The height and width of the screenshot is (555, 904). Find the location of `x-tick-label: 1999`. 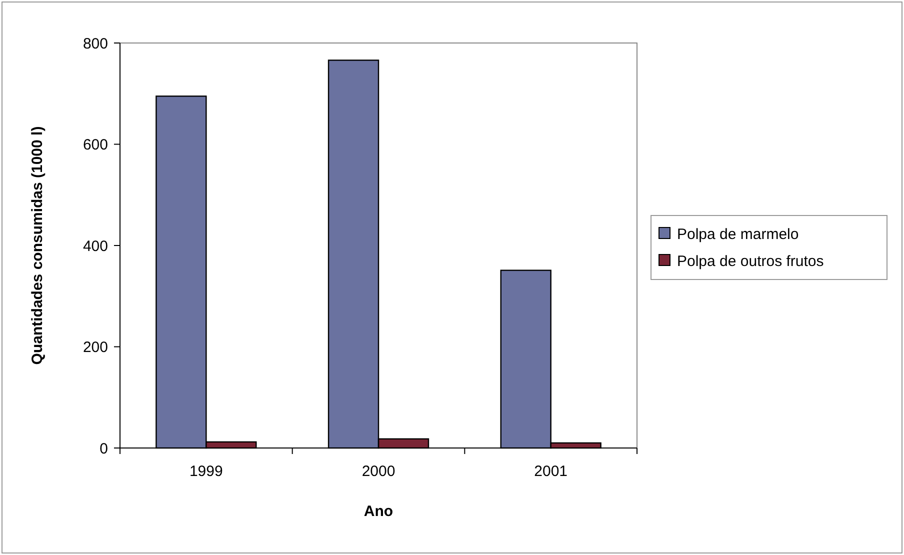

x-tick-label: 1999 is located at coordinates (206, 471).